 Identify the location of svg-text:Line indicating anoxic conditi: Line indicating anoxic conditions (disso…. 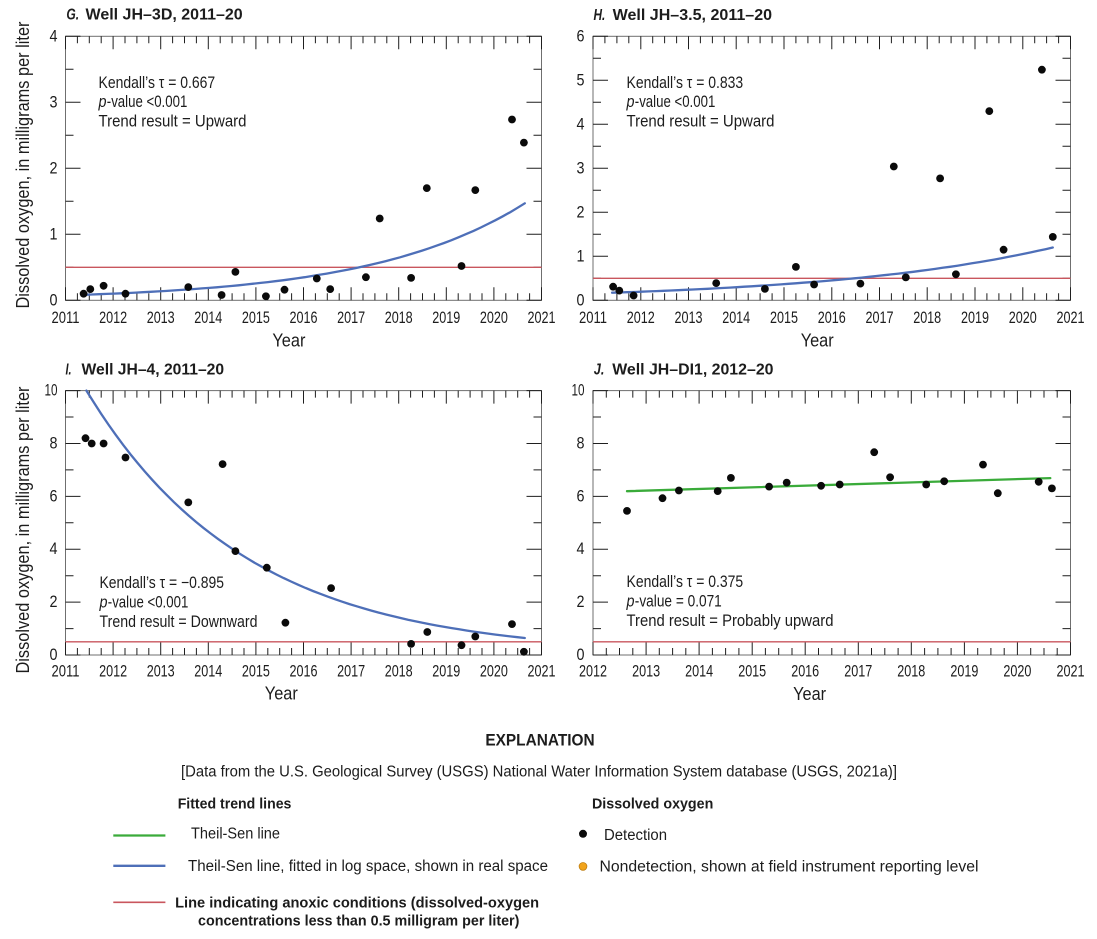
(357, 902).